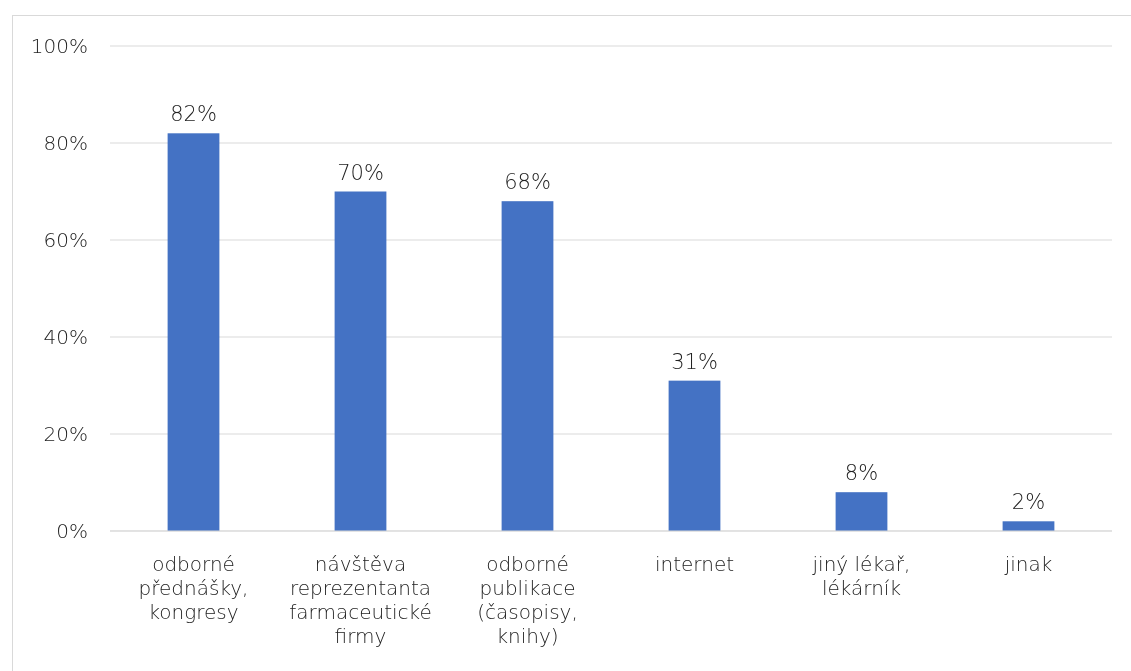  Describe the element at coordinates (1028, 564) in the screenshot. I see `x-tick-label: jinak` at that location.